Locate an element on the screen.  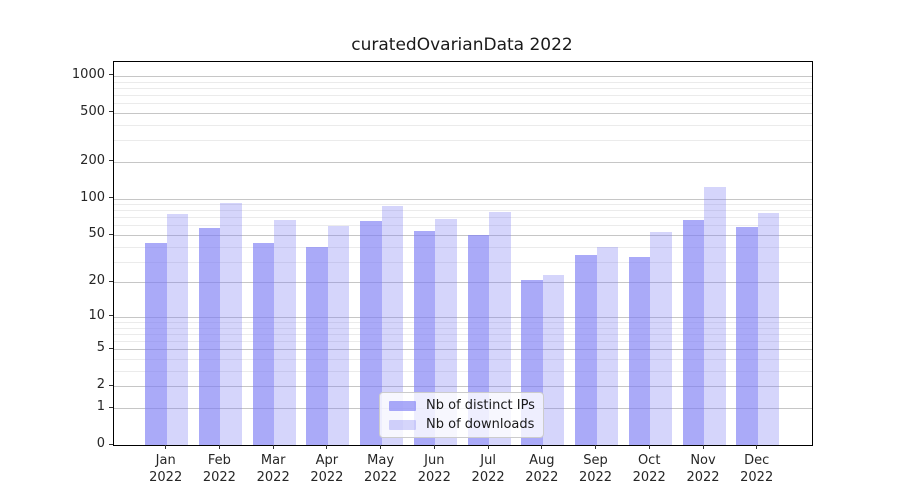
legend-label-downloads: Nb of downloads is located at coordinates (480, 424).